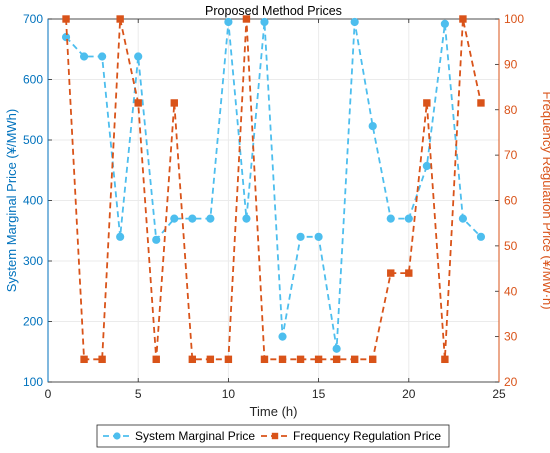 This screenshot has width=550, height=453. Describe the element at coordinates (499, 394) in the screenshot. I see `x-tick-label: 25` at that location.